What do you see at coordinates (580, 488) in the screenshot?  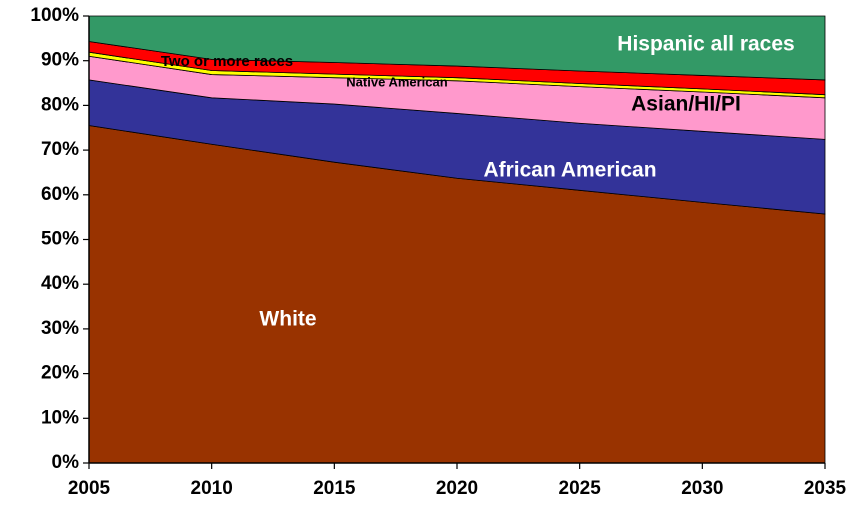 I see `x-tick-label: 2025` at bounding box center [580, 488].